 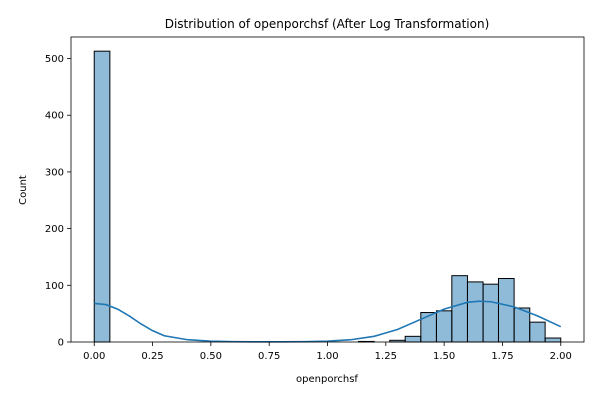 What do you see at coordinates (94, 356) in the screenshot?
I see `x-tick-label: 0.00` at bounding box center [94, 356].